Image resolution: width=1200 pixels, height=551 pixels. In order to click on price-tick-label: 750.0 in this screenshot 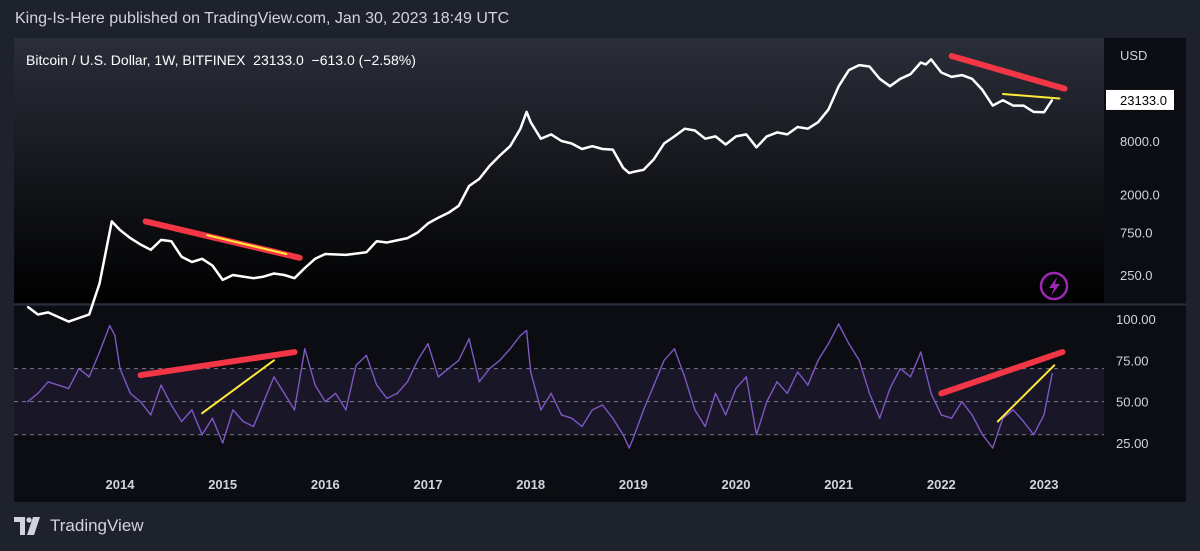, I will do `click(1136, 233)`.